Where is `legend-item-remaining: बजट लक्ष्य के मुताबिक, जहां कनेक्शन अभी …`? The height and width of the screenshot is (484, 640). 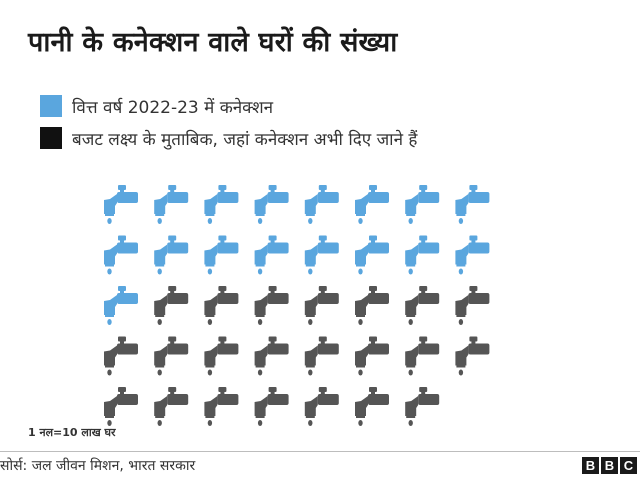
legend-item-remaining: बजट लक्ष्य के मुताबिक, जहां कनेक्शन अभी … is located at coordinates (228, 138).